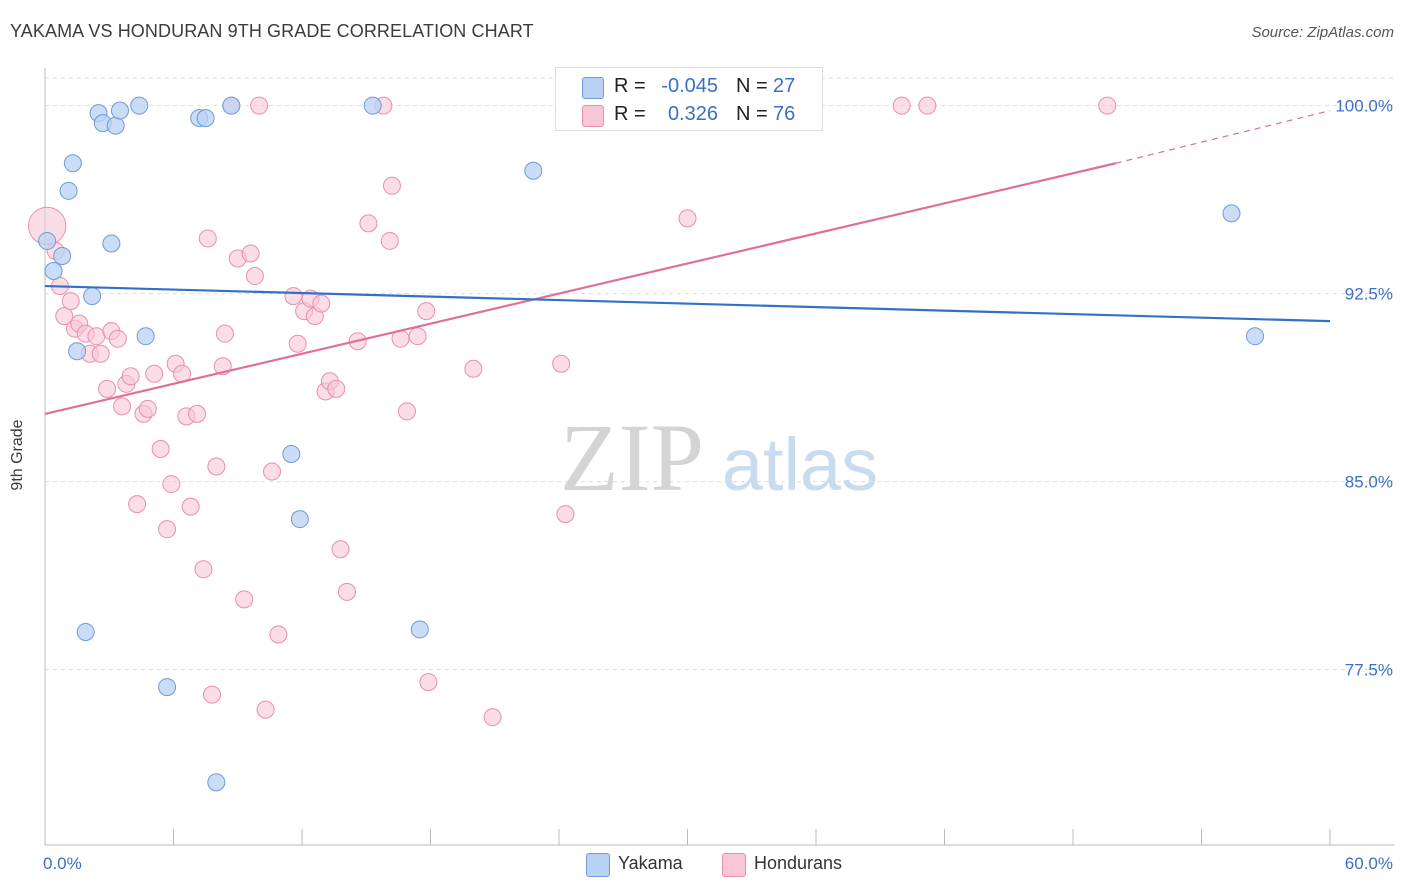  What do you see at coordinates (1369, 294) in the screenshot?
I see `y-tick-label: 92.5%` at bounding box center [1369, 294].